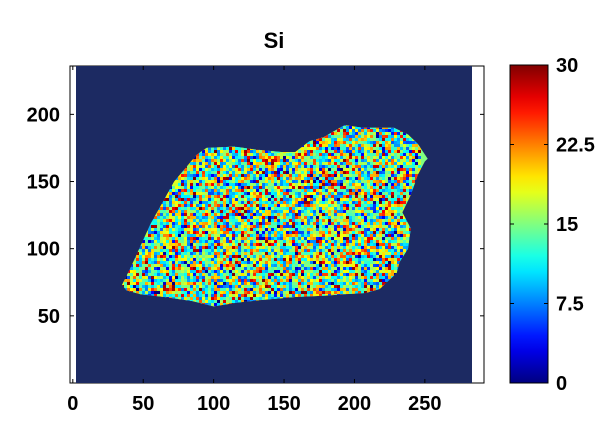 The image size is (612, 426). I want to click on x-tick-label: 0, so click(72, 404).